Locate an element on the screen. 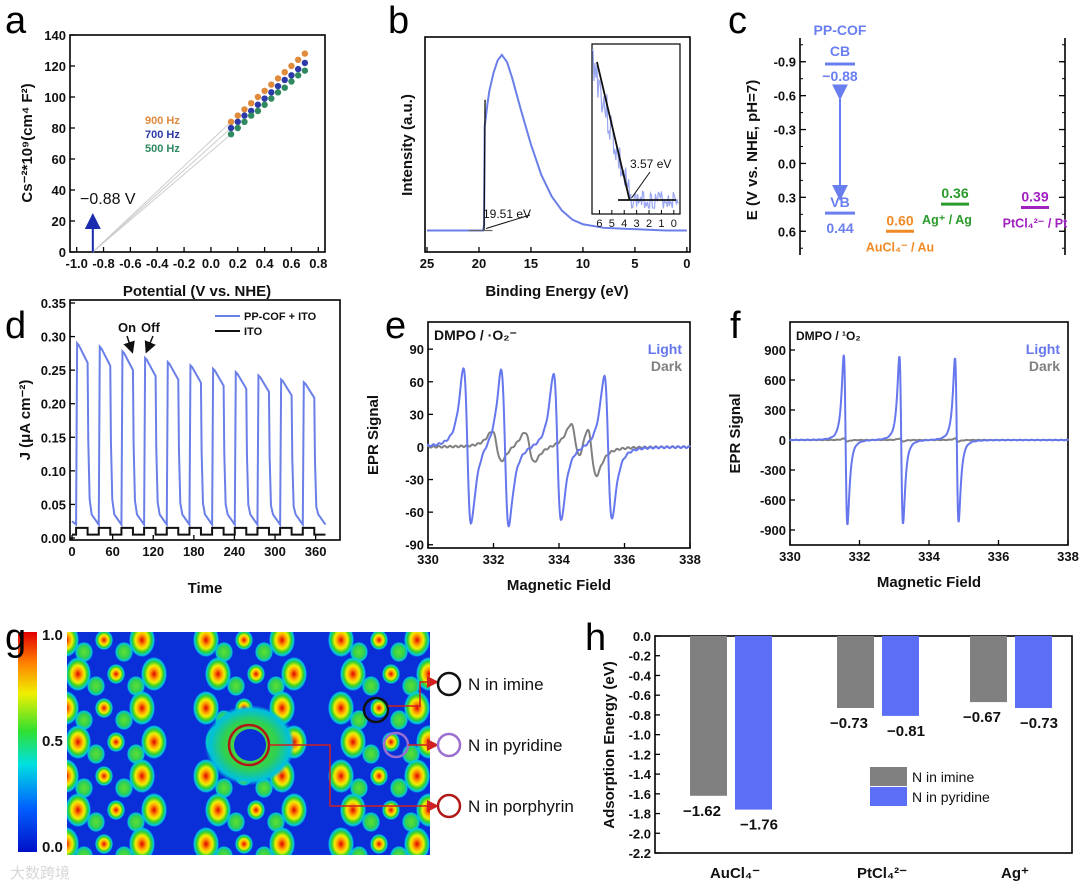 Image resolution: width=1080 pixels, height=885 pixels. x-tick-label: 20 is located at coordinates (479, 263).